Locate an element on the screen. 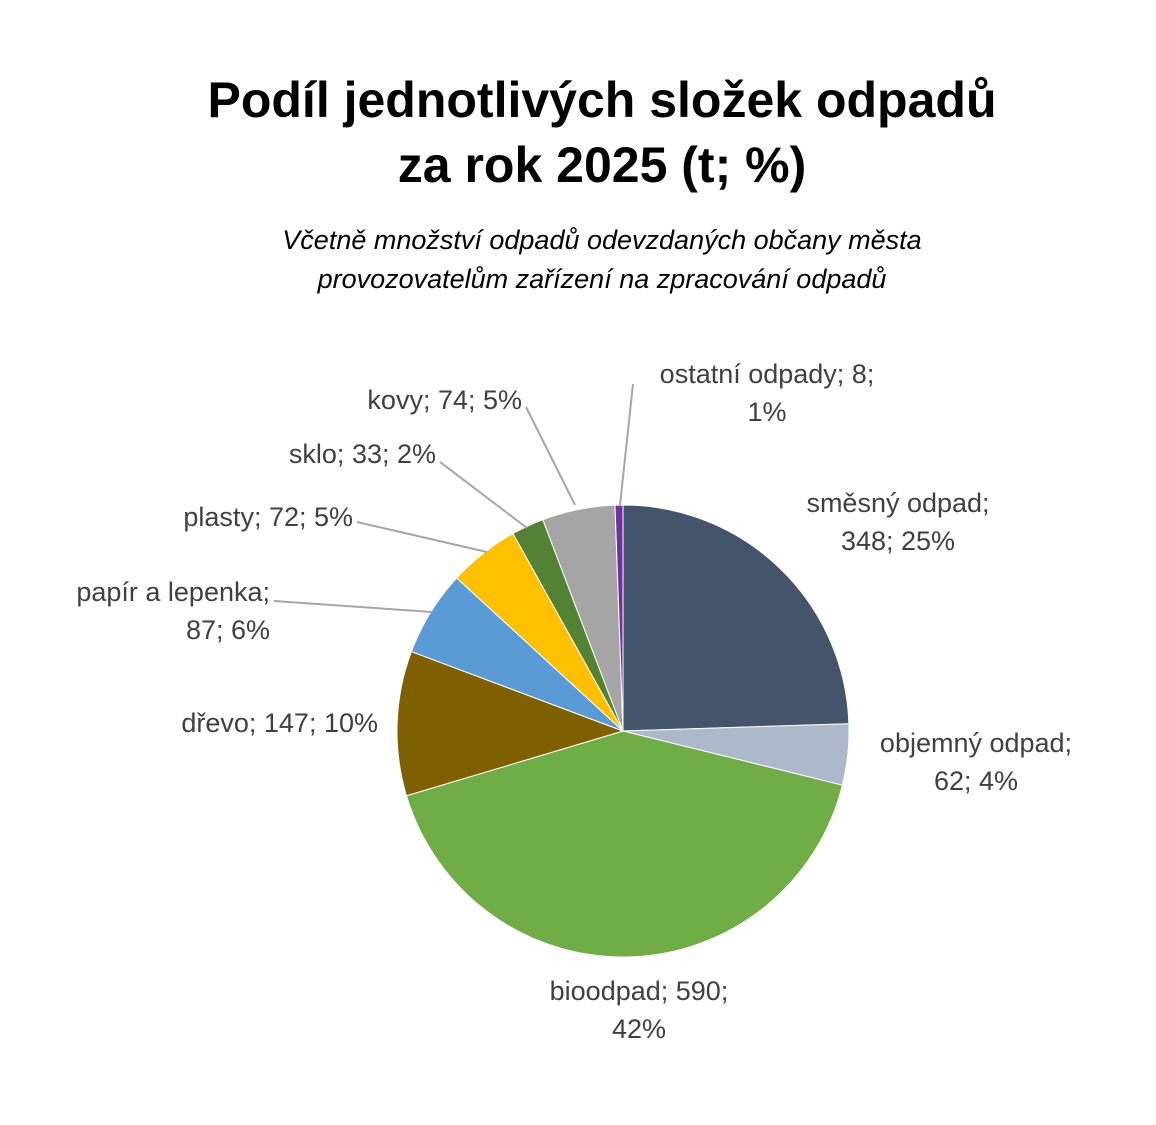 The image size is (1156, 1125). data-label-smesny-odpad-line-2: 348; 25% is located at coordinates (898, 541).